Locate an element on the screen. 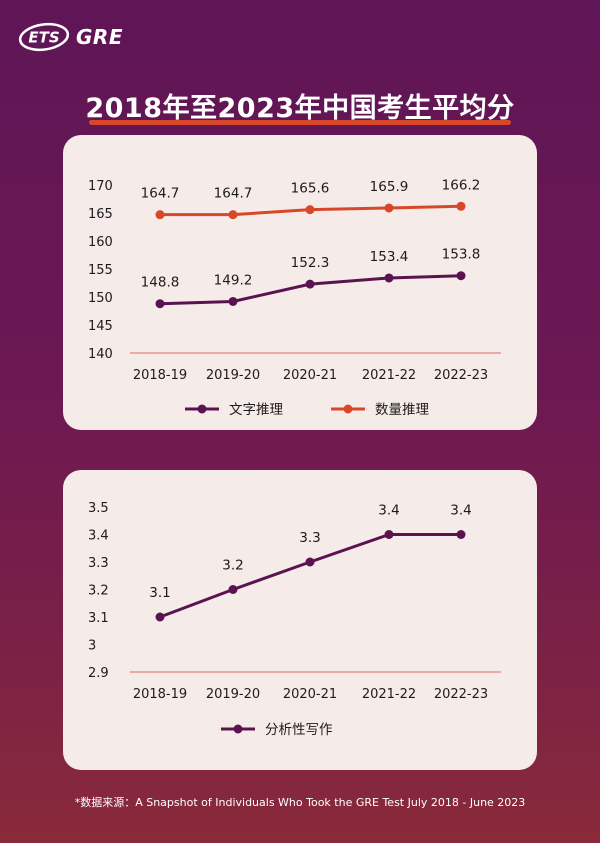 This screenshot has height=843, width=600. y-tick-label: 3.2 is located at coordinates (98, 591).